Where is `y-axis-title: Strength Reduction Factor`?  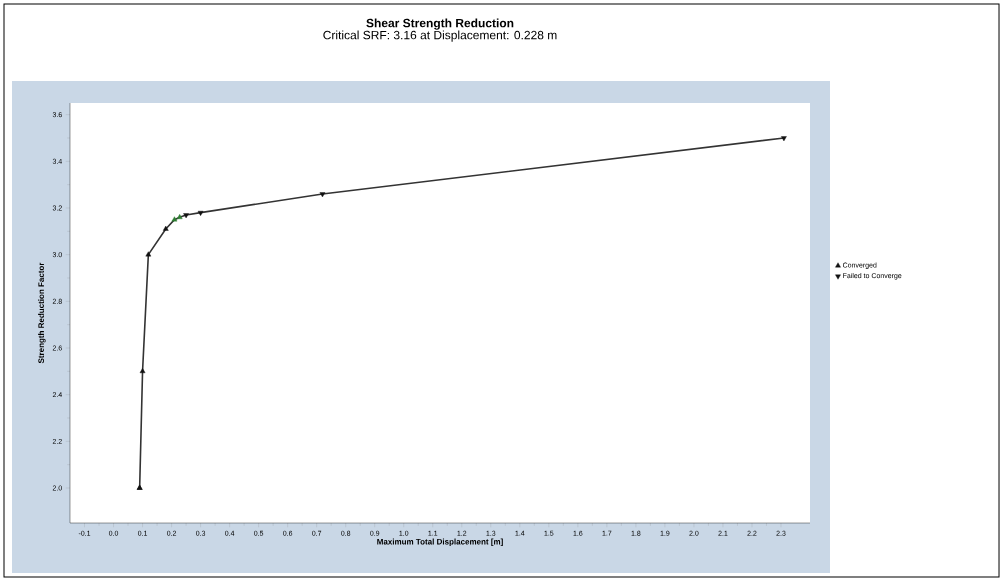 y-axis-title: Strength Reduction Factor is located at coordinates (42, 313).